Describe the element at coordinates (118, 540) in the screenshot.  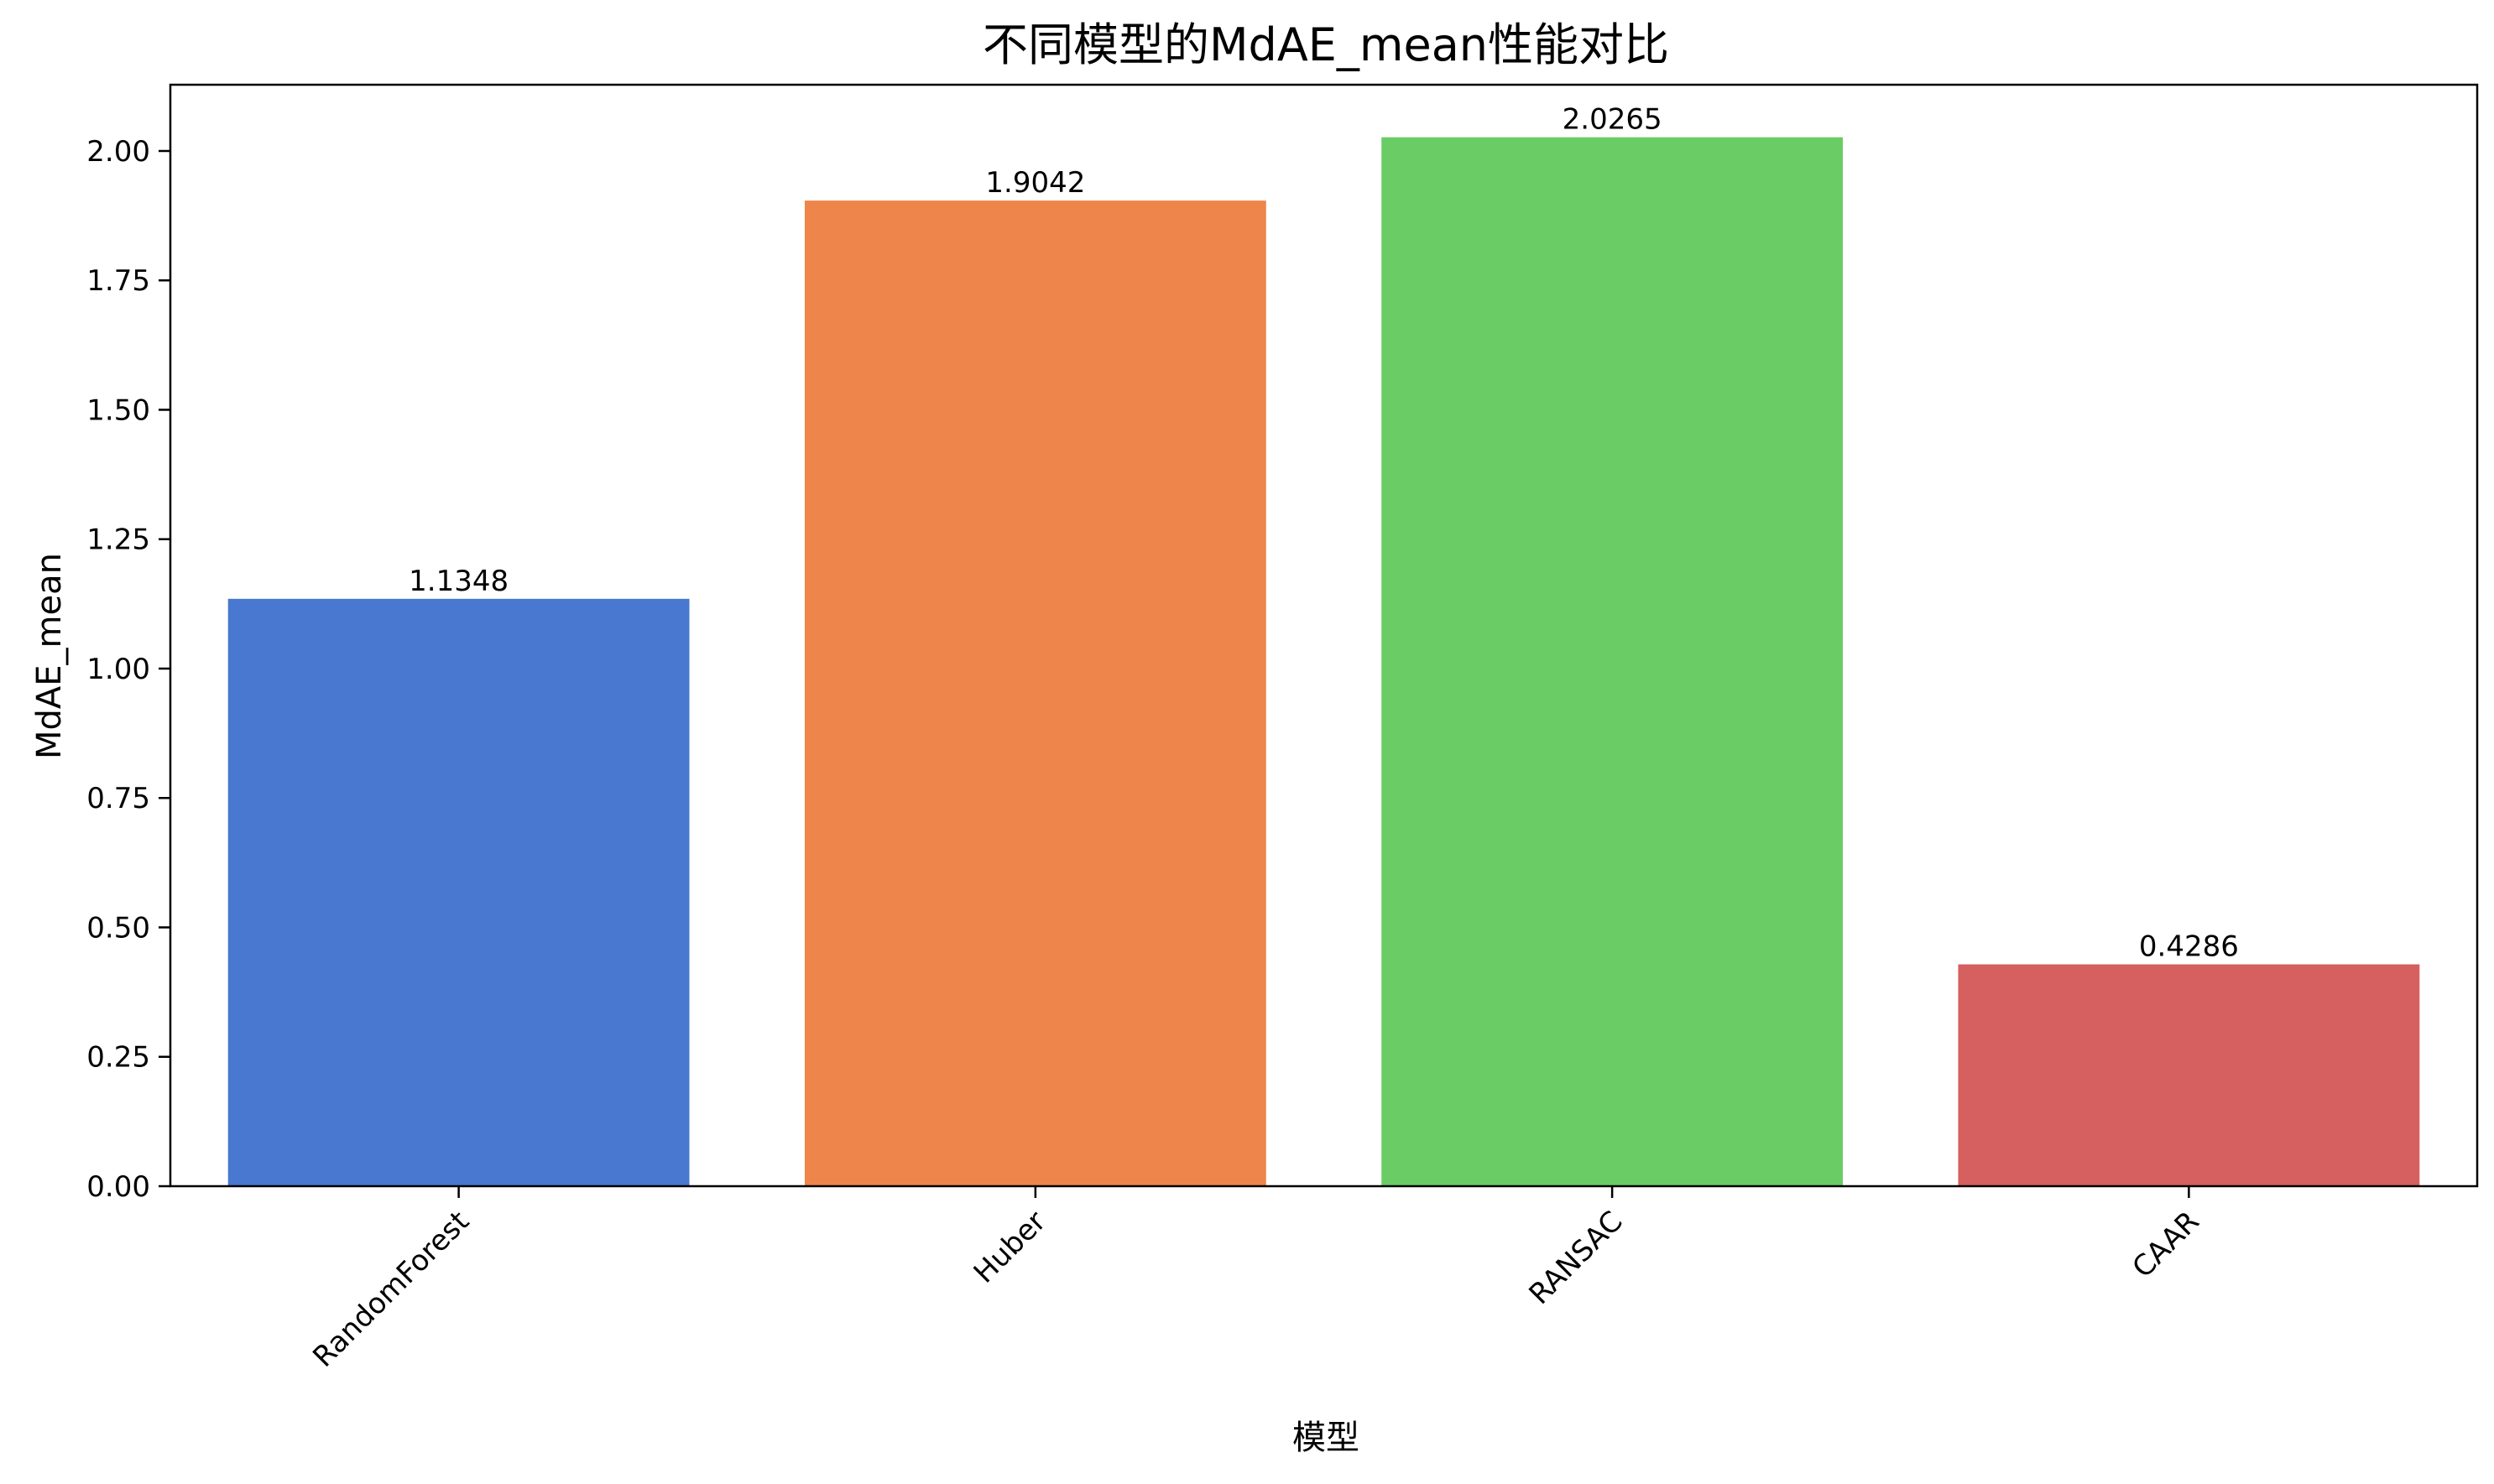
I see `y-tick-label: 1.25` at that location.